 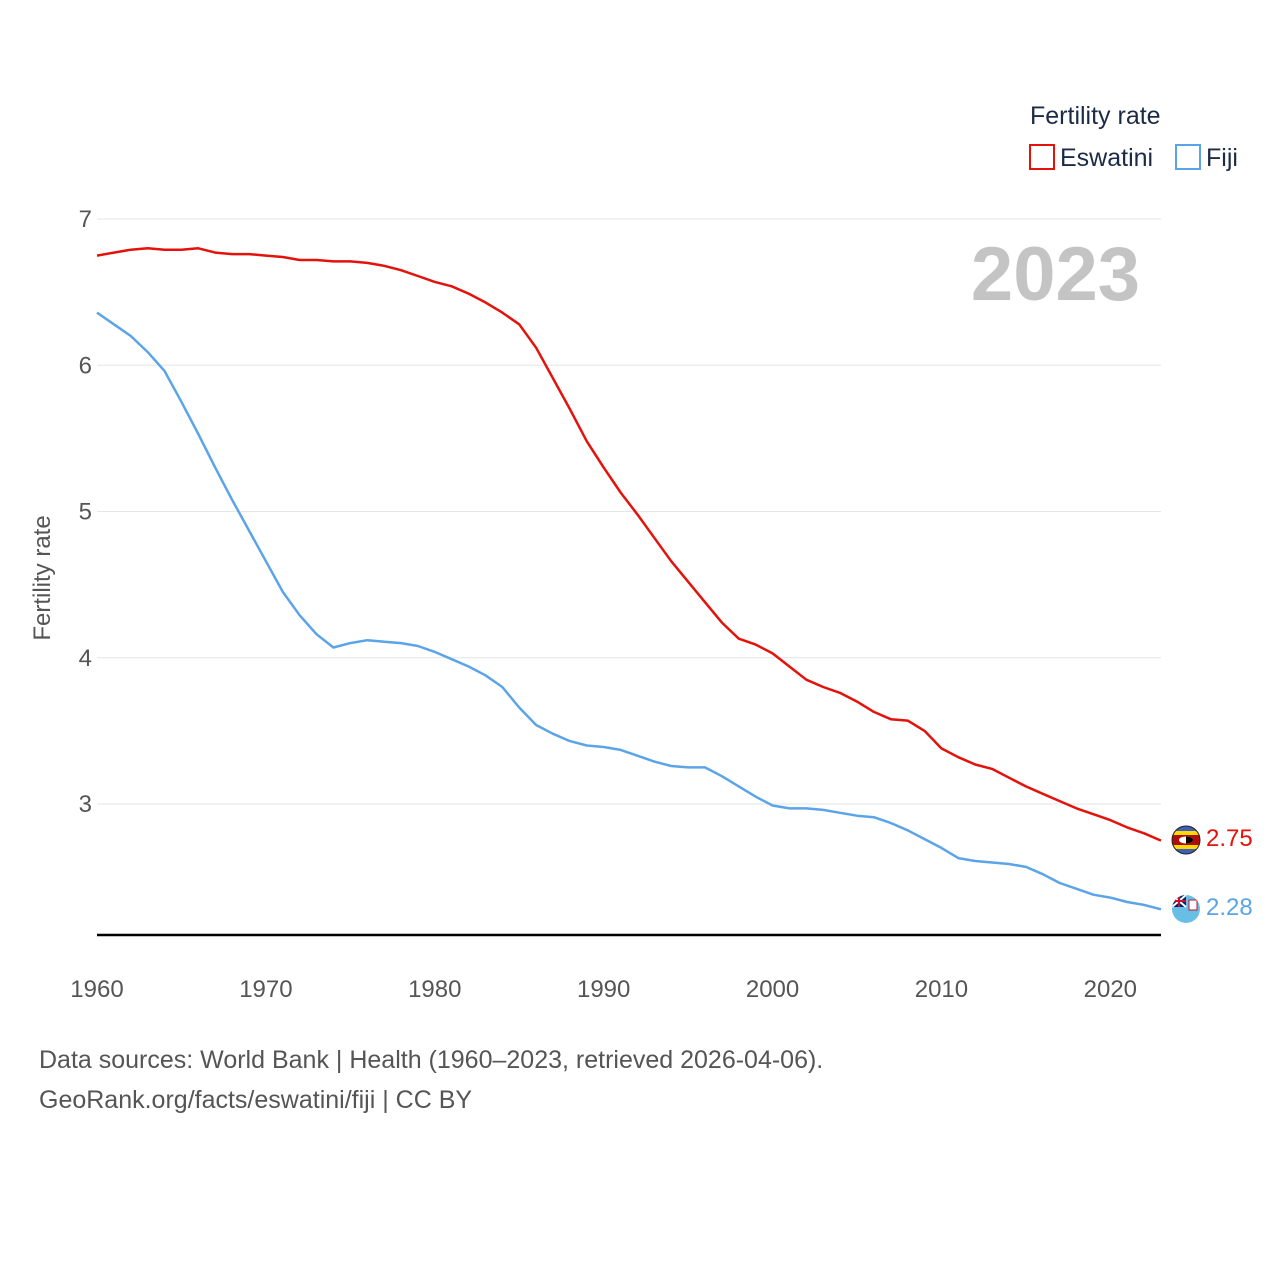 What do you see at coordinates (96, 989) in the screenshot?
I see `x-tick-label: 1960` at bounding box center [96, 989].